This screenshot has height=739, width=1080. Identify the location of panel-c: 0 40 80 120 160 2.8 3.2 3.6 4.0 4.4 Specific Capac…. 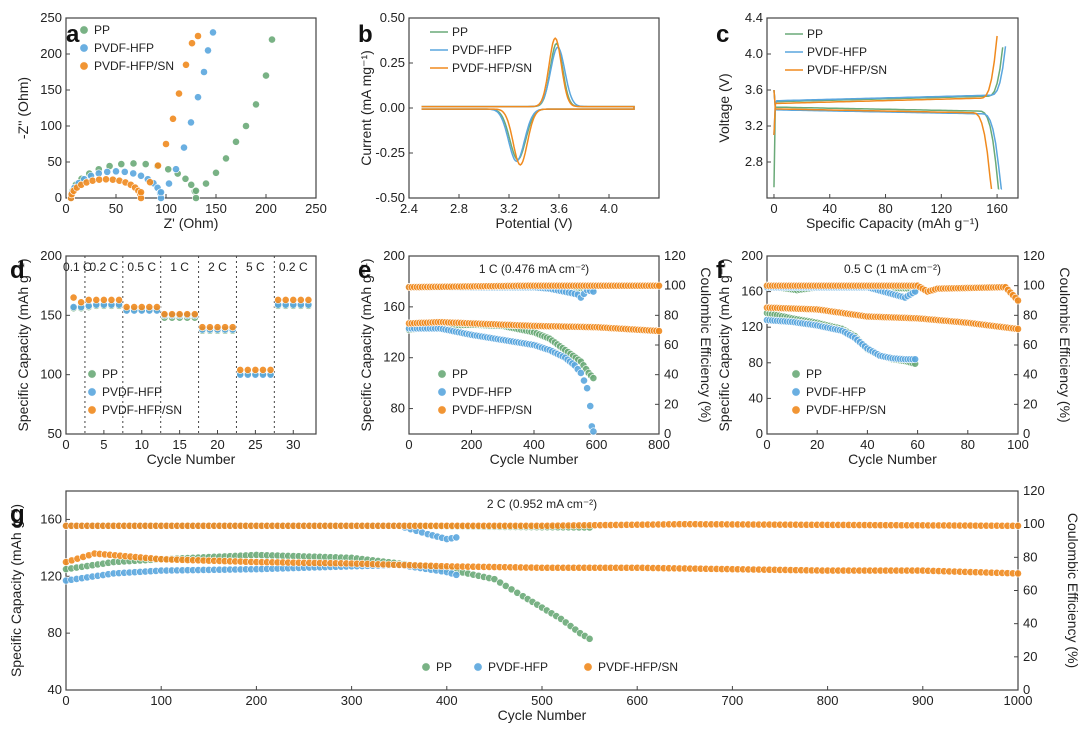
(867, 120).